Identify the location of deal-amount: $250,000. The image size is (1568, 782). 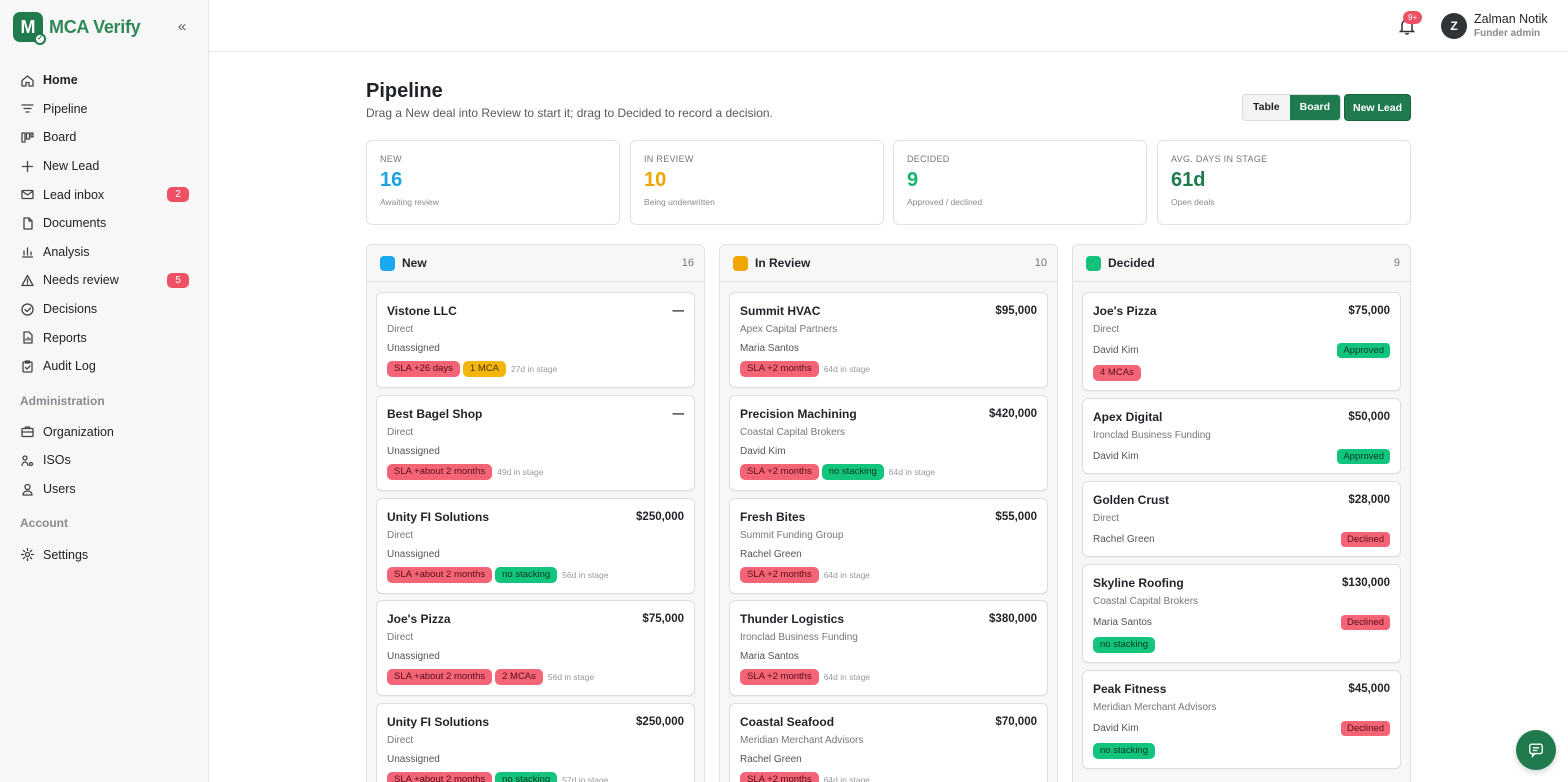
(660, 517).